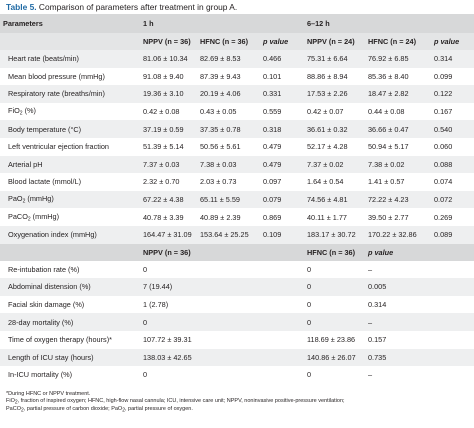  I want to click on cell: 50.56 ± 5.61, so click(220, 147).